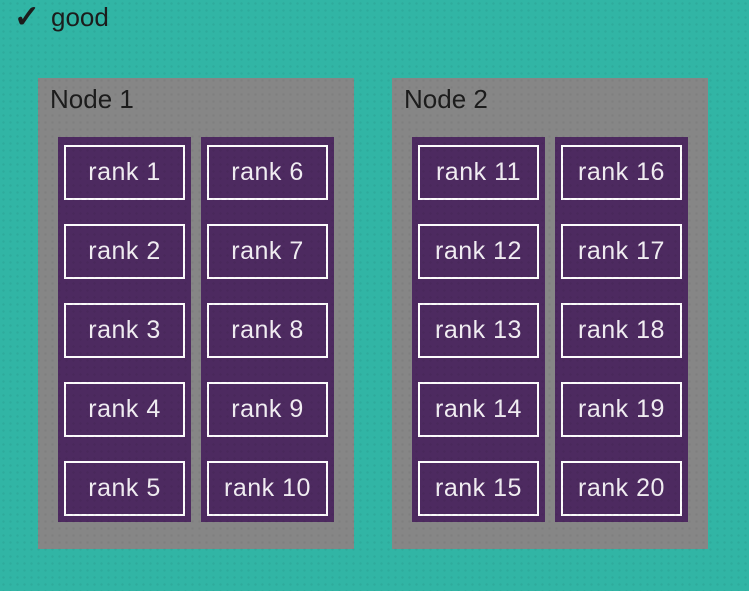 This screenshot has height=591, width=749. Describe the element at coordinates (124, 251) in the screenshot. I see `rank-box: rank 2` at that location.